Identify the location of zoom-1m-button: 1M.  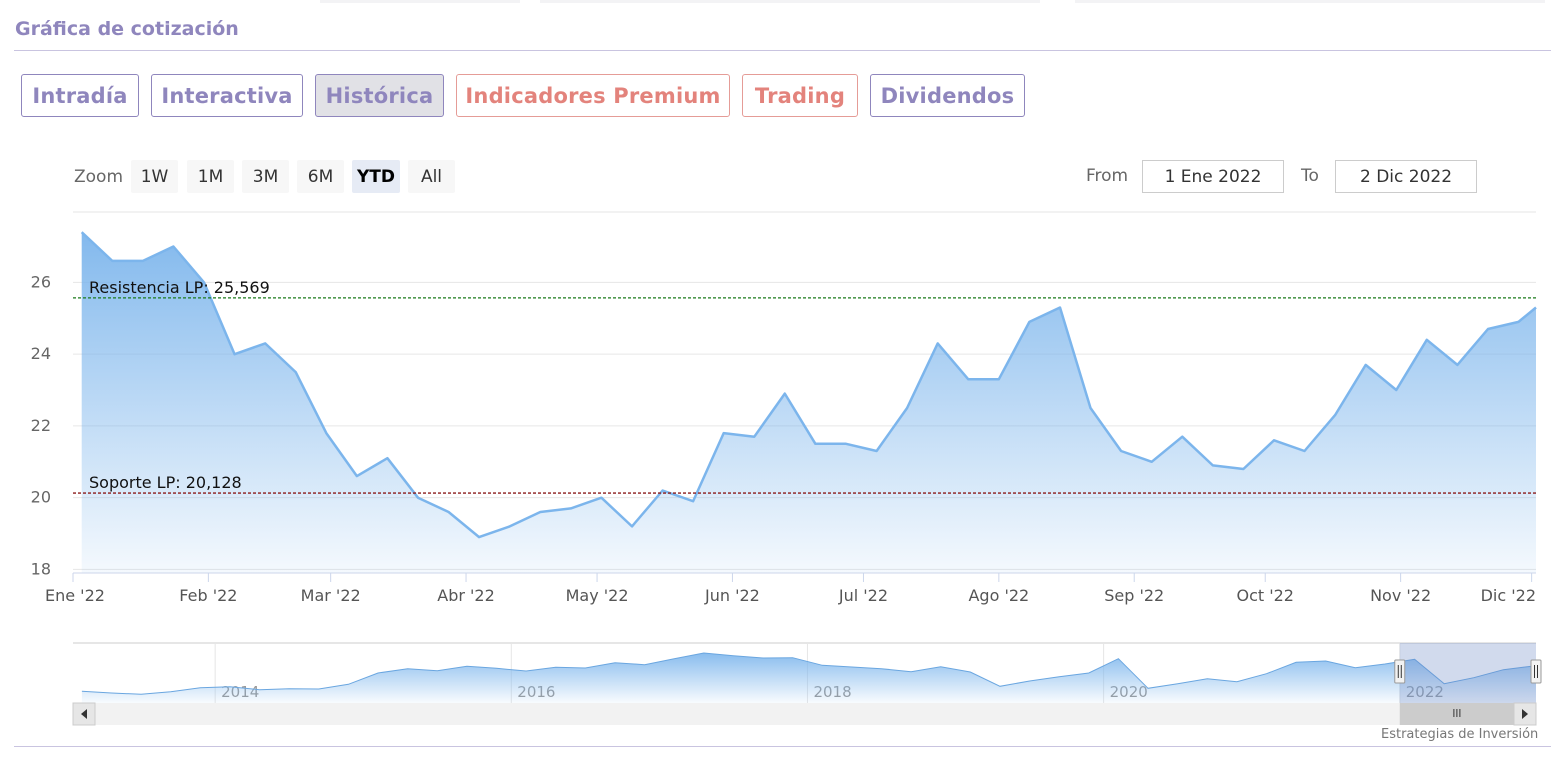
(210, 176).